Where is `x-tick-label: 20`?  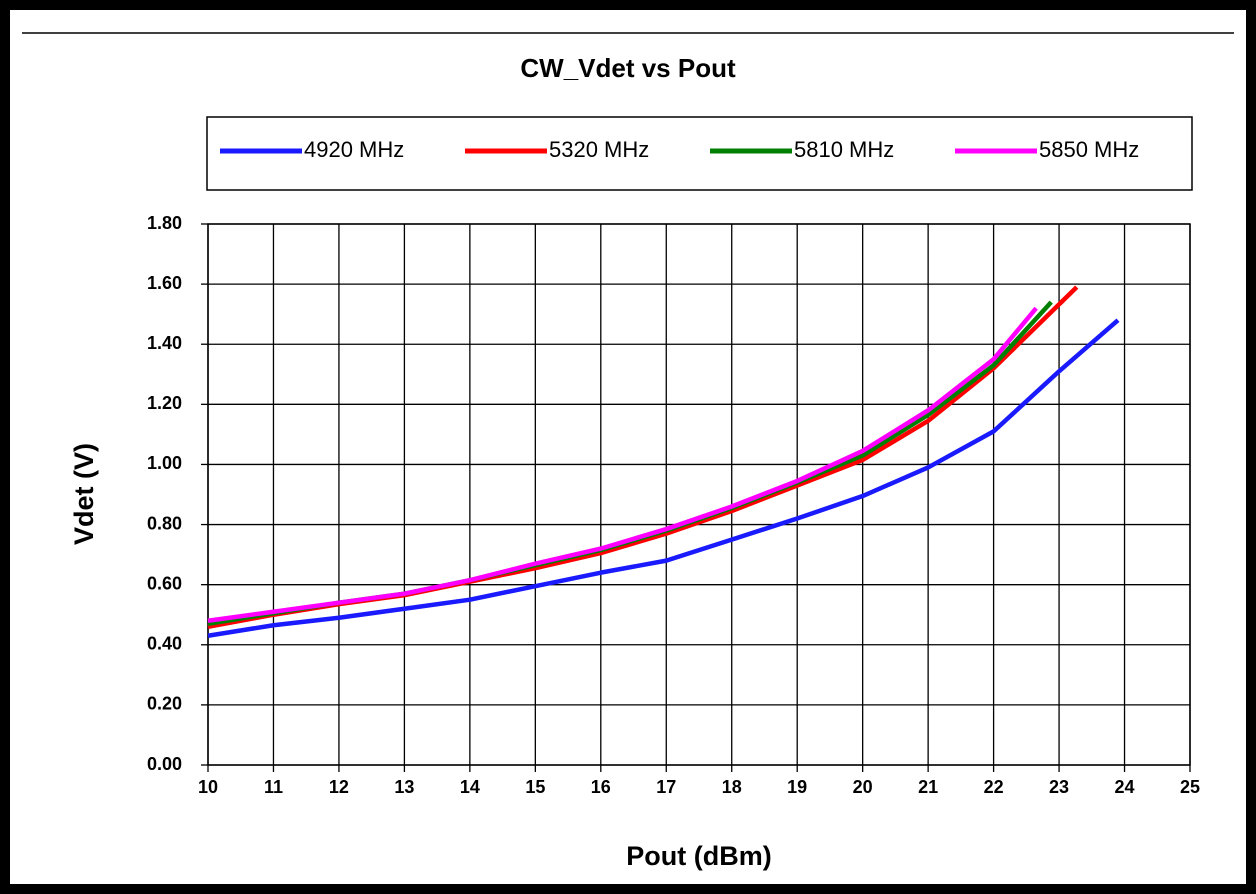 x-tick-label: 20 is located at coordinates (863, 787).